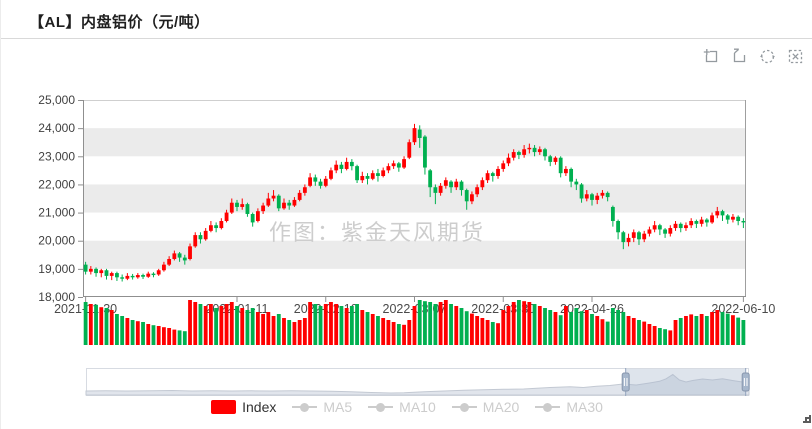 This screenshot has width=812, height=429. What do you see at coordinates (806, 419) in the screenshot?
I see `resize-grip-icon` at bounding box center [806, 419].